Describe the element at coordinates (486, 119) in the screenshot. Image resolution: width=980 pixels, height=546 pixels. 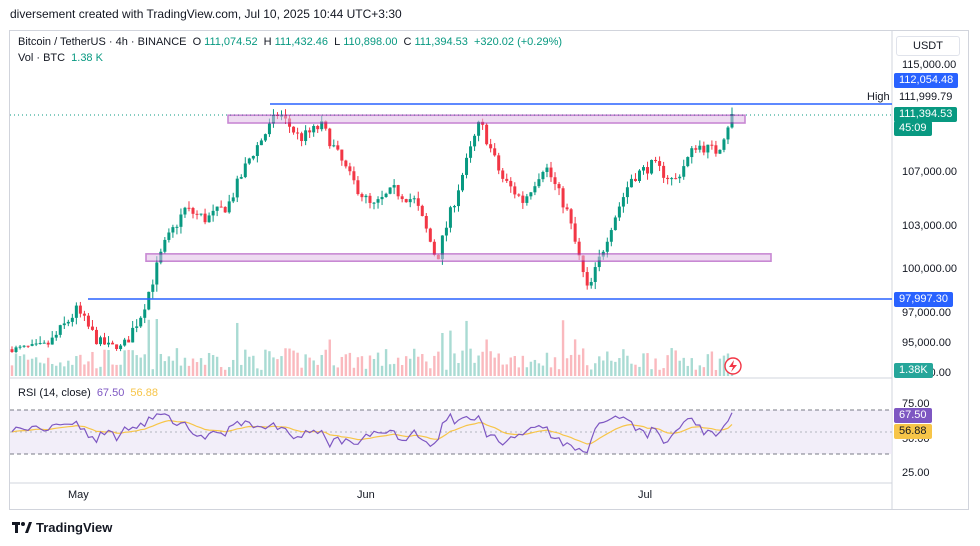
I see `upper-range-box` at that location.